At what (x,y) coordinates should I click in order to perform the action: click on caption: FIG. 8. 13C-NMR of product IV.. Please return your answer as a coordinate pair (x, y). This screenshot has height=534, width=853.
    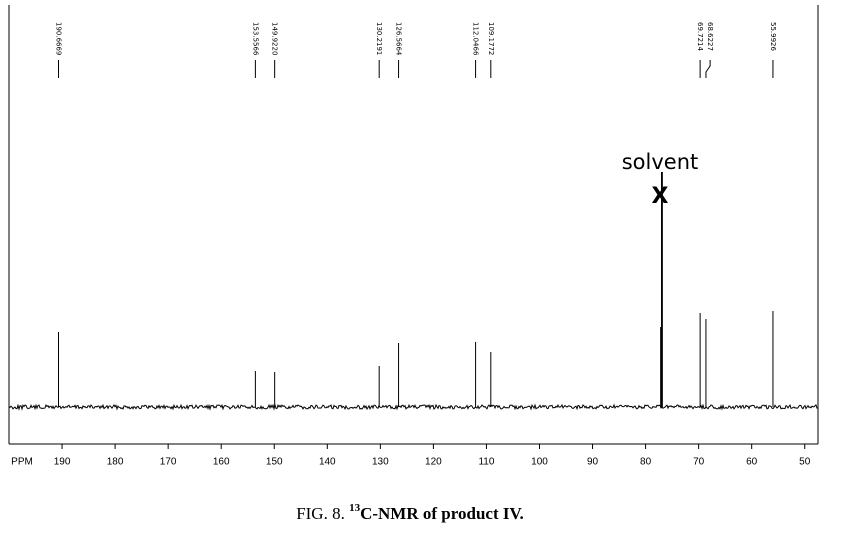
    Looking at the image, I should click on (410, 512).